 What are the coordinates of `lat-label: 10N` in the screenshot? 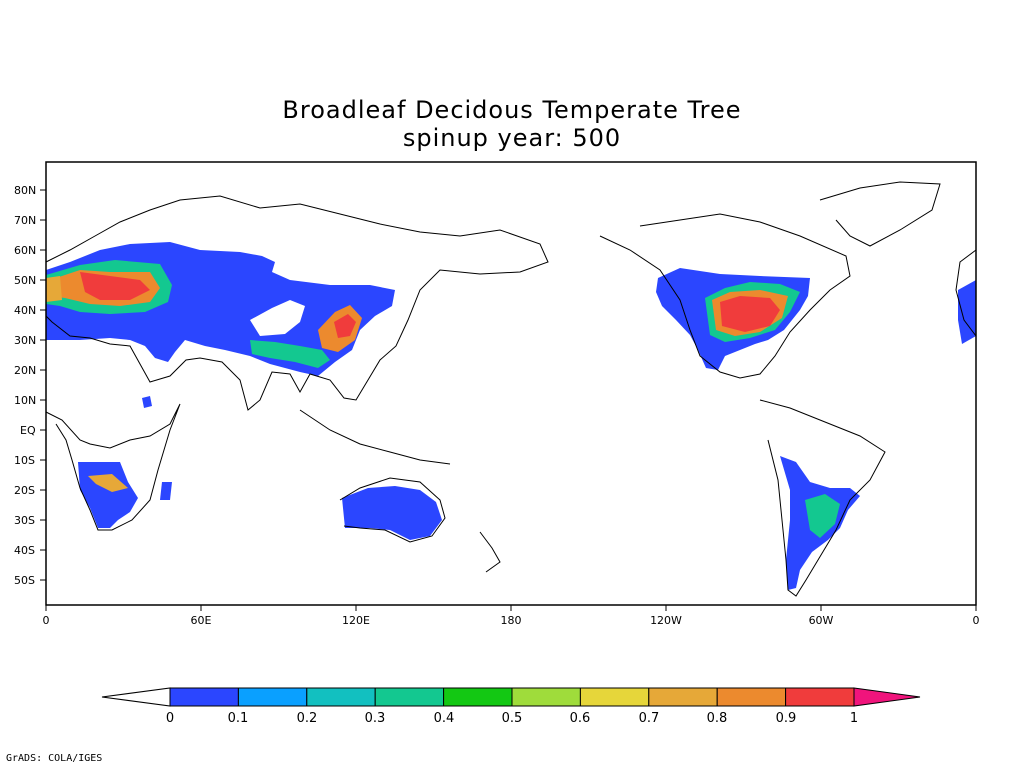 It's located at (25, 400).